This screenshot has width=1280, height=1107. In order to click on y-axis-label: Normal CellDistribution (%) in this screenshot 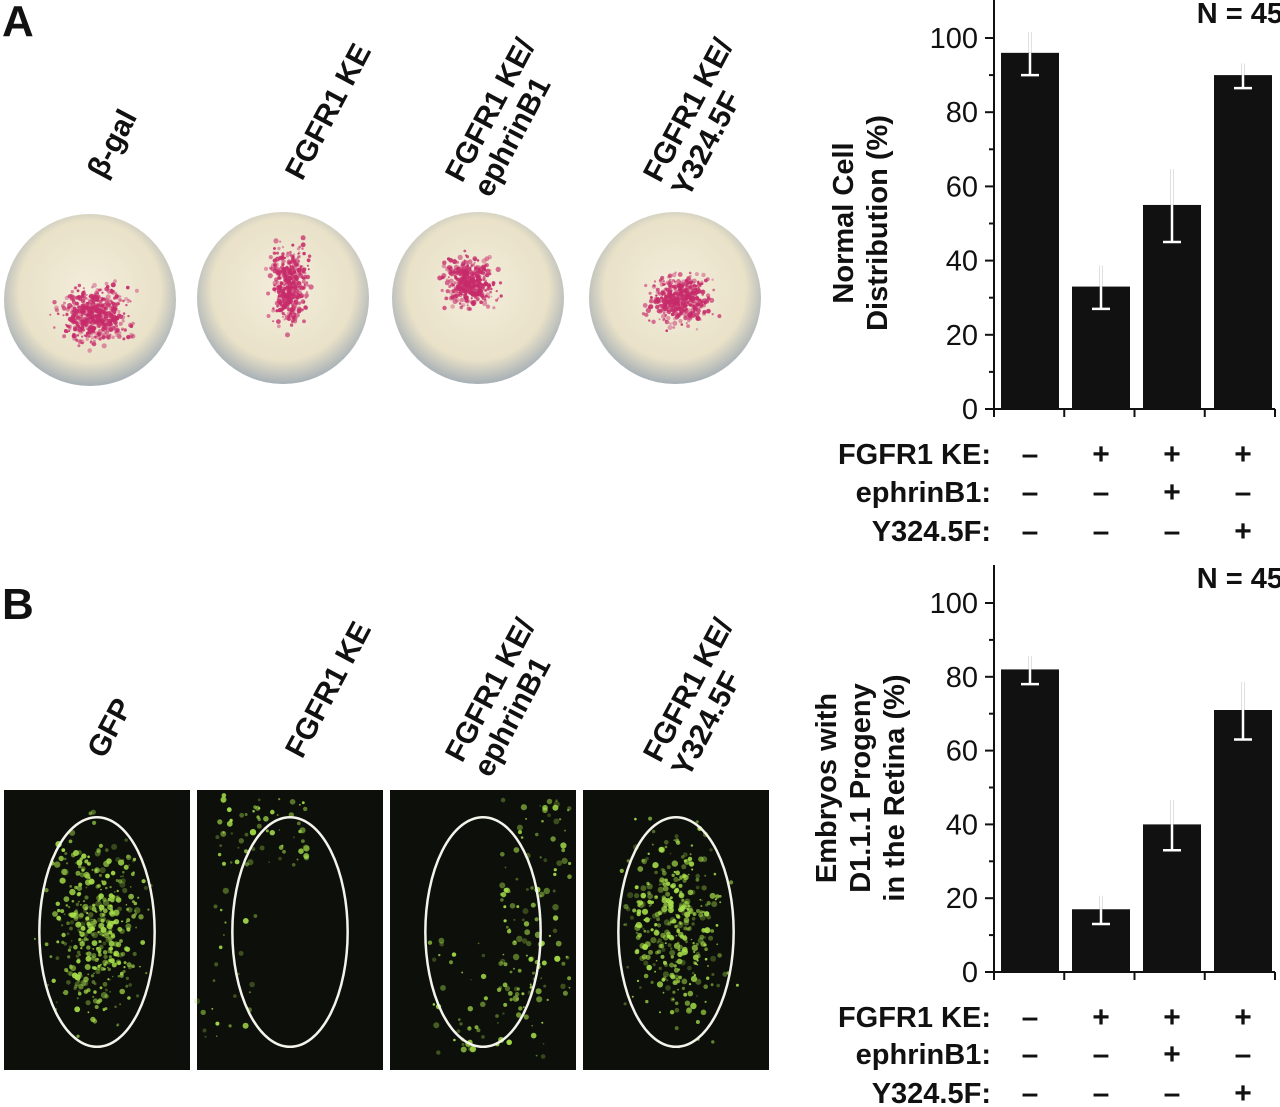, I will do `click(861, 223)`.